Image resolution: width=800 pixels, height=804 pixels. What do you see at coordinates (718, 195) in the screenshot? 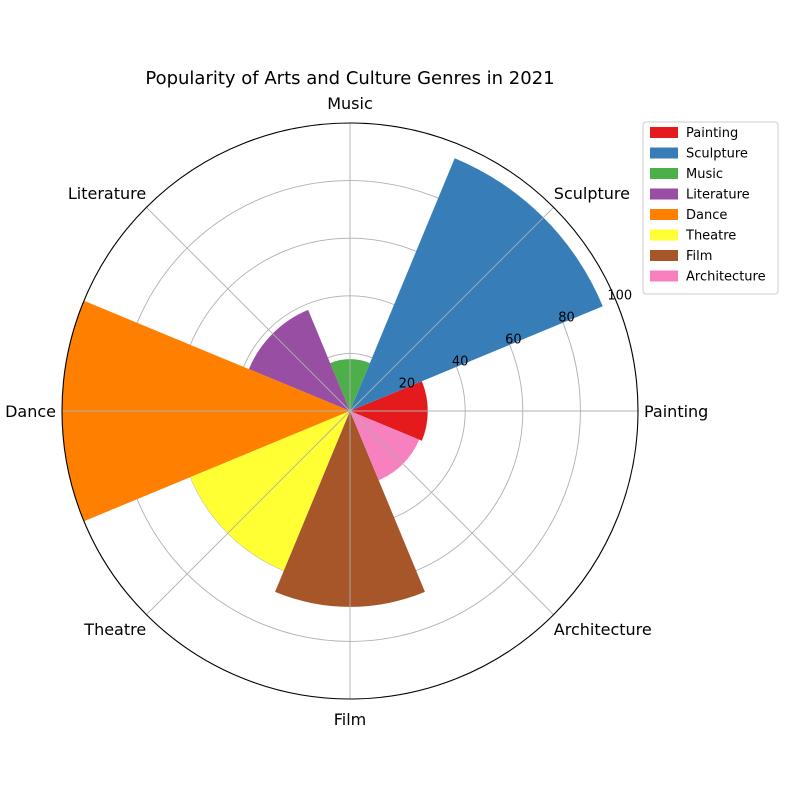
I see `legend-label: Literature` at bounding box center [718, 195].